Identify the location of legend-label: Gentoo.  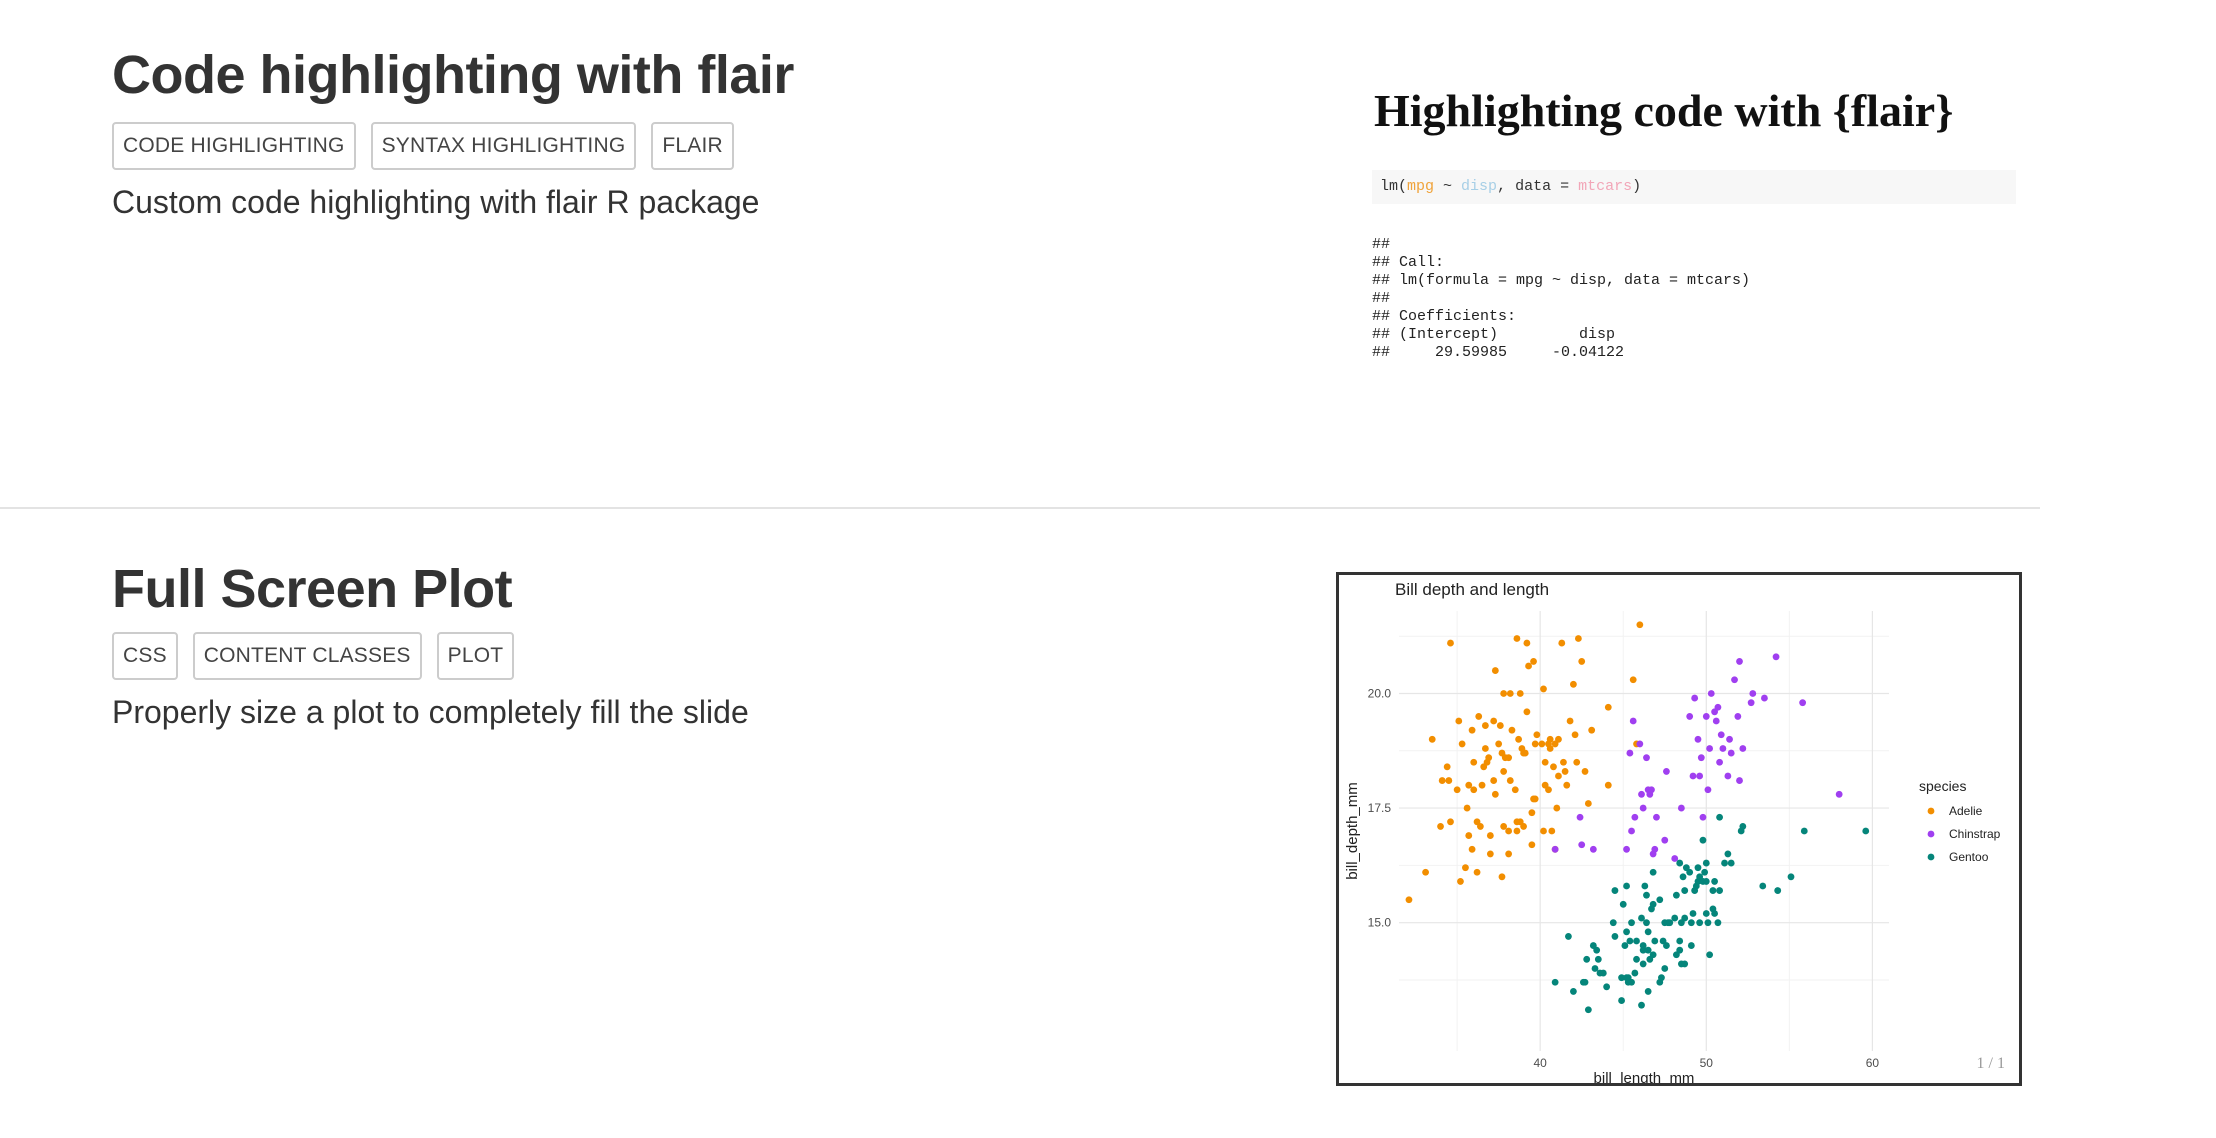
(1969, 857).